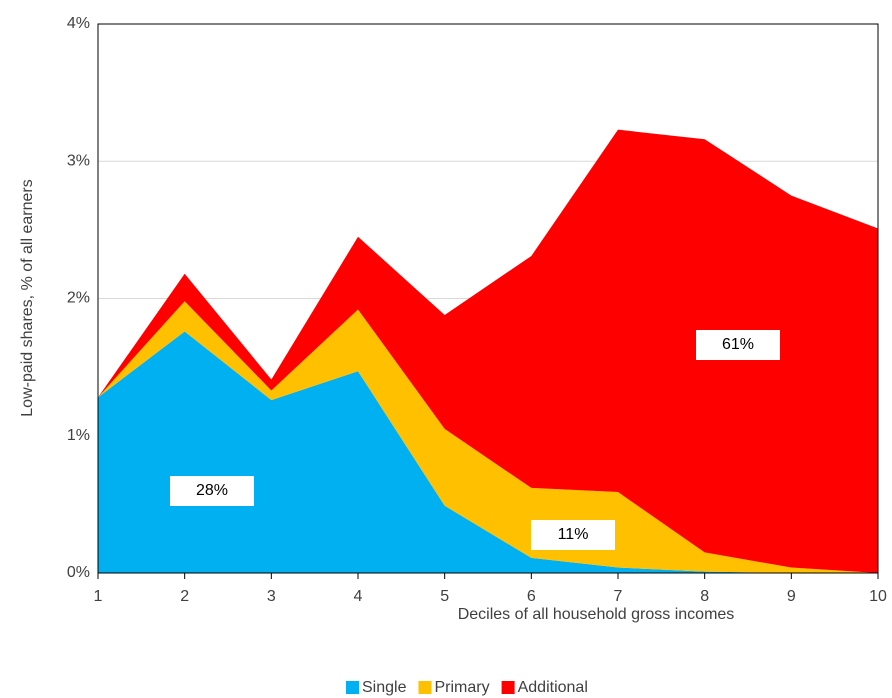  Describe the element at coordinates (98, 596) in the screenshot. I see `x-tick-label: 1` at that location.